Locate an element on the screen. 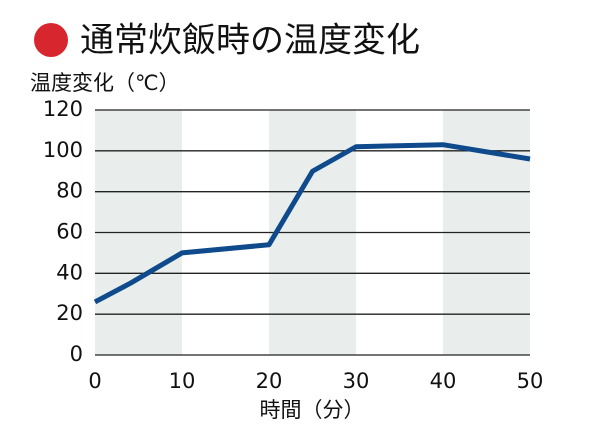 This screenshot has width=600, height=438. chart-title: 通常炊飯時の温度変化 is located at coordinates (250, 41).